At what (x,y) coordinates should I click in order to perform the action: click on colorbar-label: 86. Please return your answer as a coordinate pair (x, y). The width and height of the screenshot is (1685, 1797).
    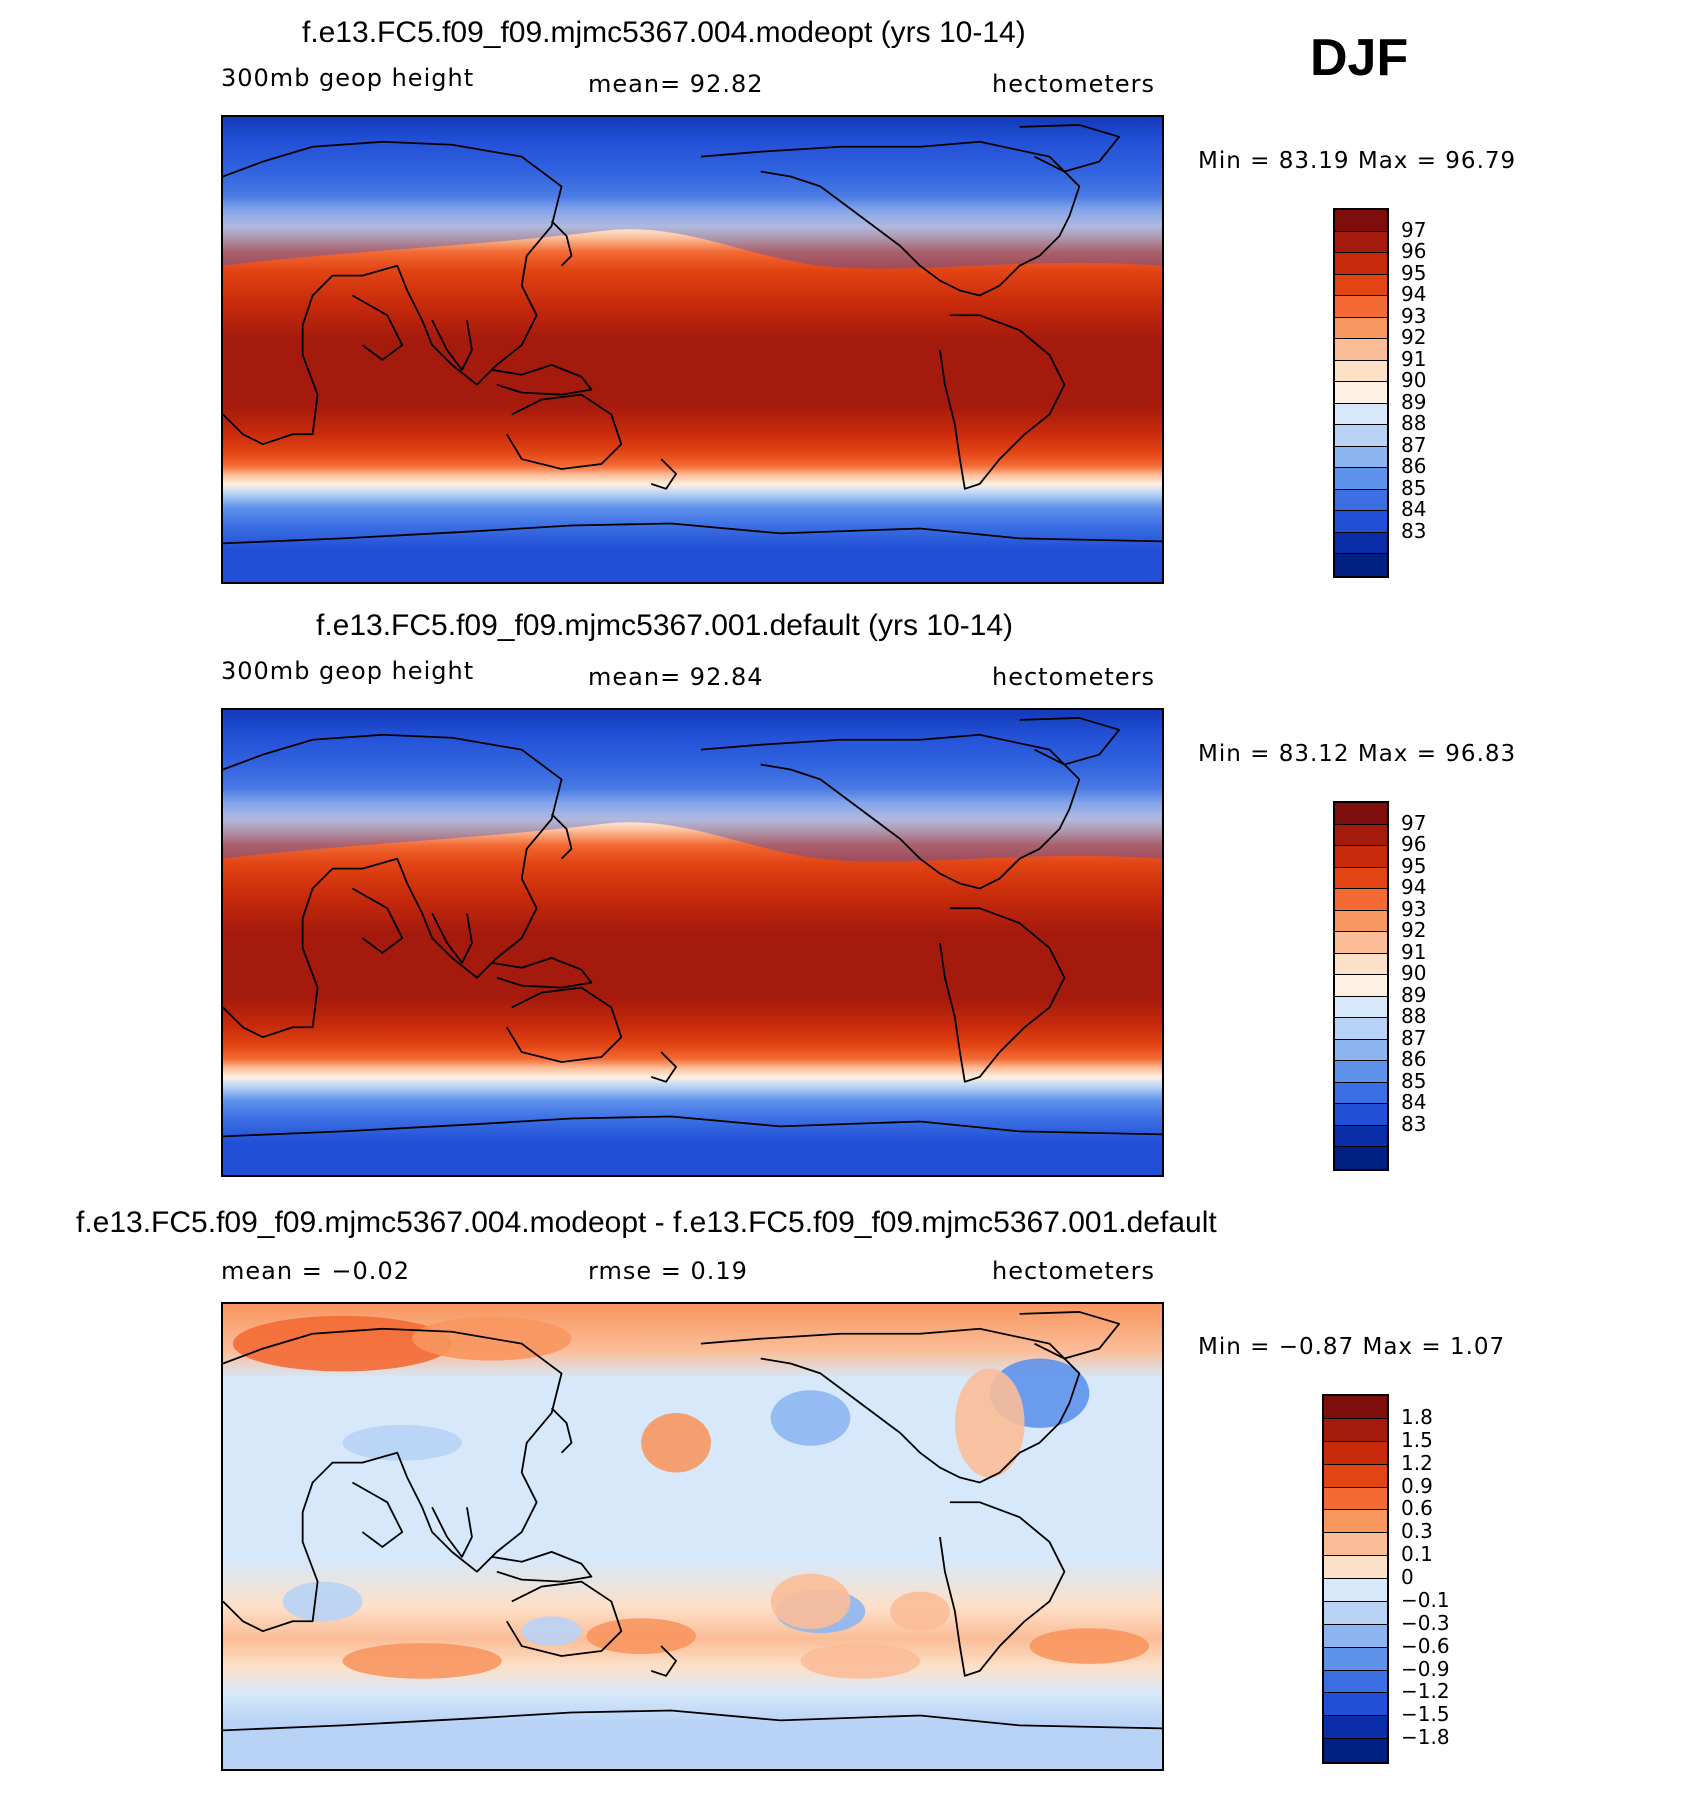
    Looking at the image, I should click on (1414, 466).